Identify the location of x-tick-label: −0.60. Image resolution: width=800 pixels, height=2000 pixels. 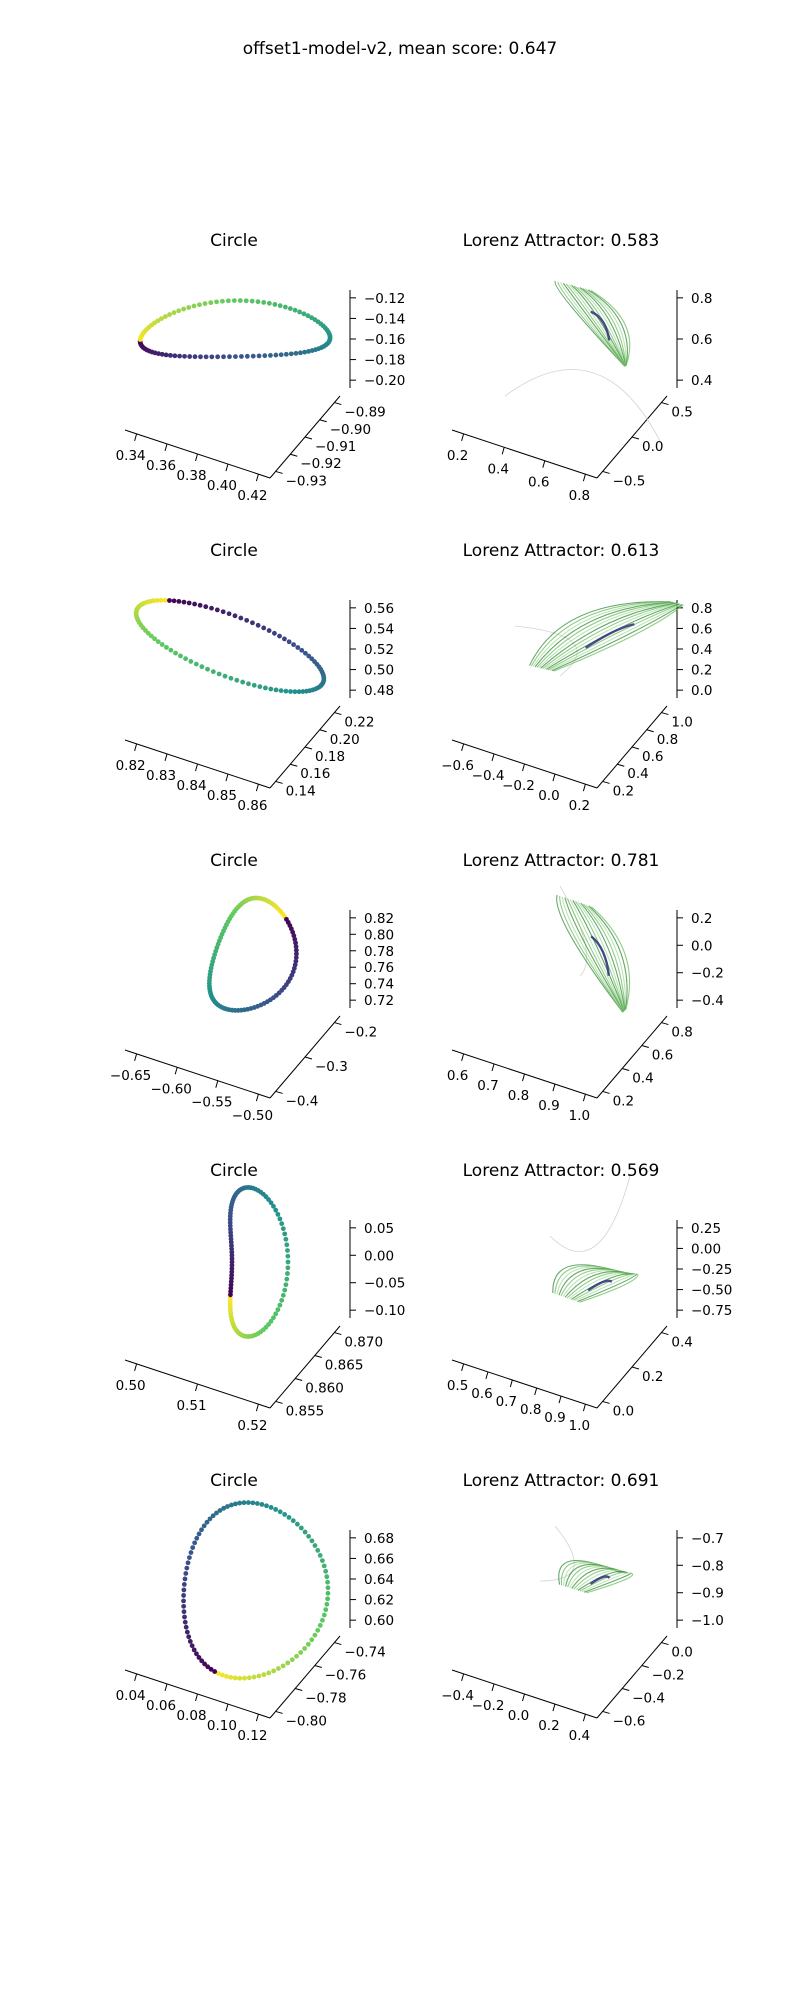
(171, 1089).